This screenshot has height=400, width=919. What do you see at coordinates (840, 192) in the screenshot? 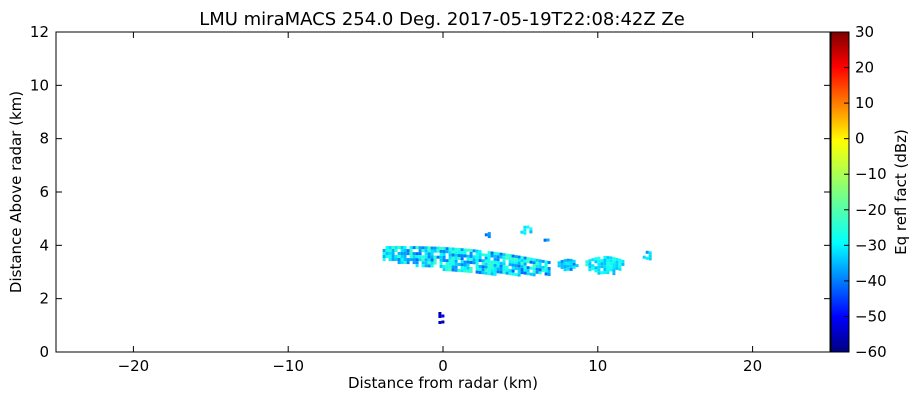
I see `colorbar` at bounding box center [840, 192].